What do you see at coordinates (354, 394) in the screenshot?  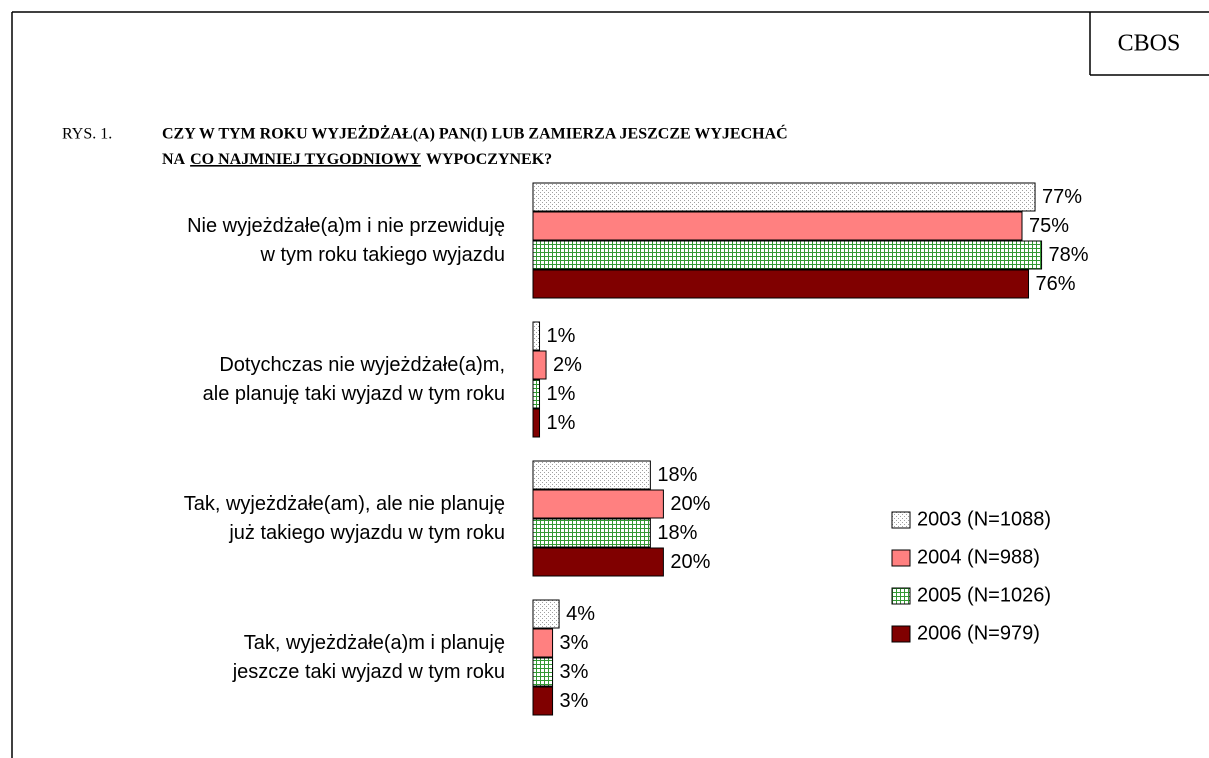 I see `category-label: ale planuję taki wyjazd w tym roku` at bounding box center [354, 394].